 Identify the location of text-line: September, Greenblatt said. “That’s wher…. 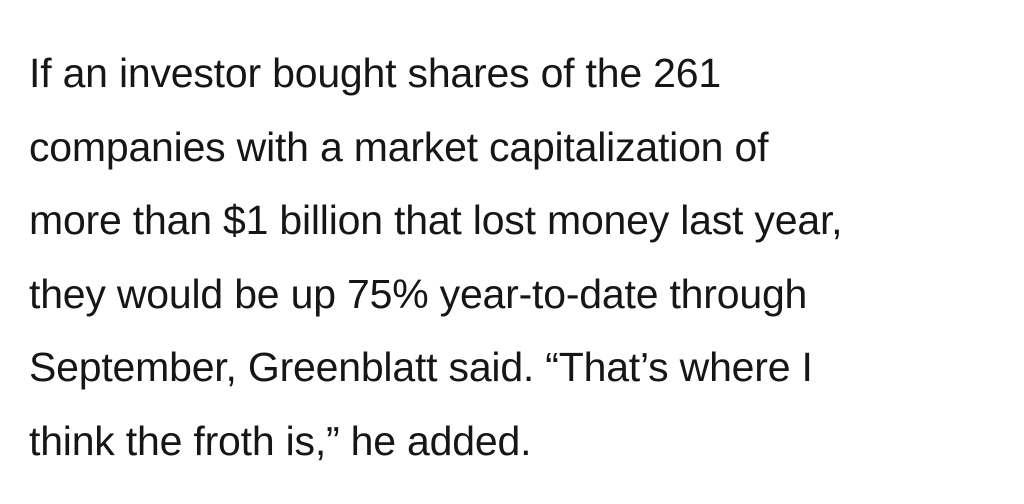
(421, 367).